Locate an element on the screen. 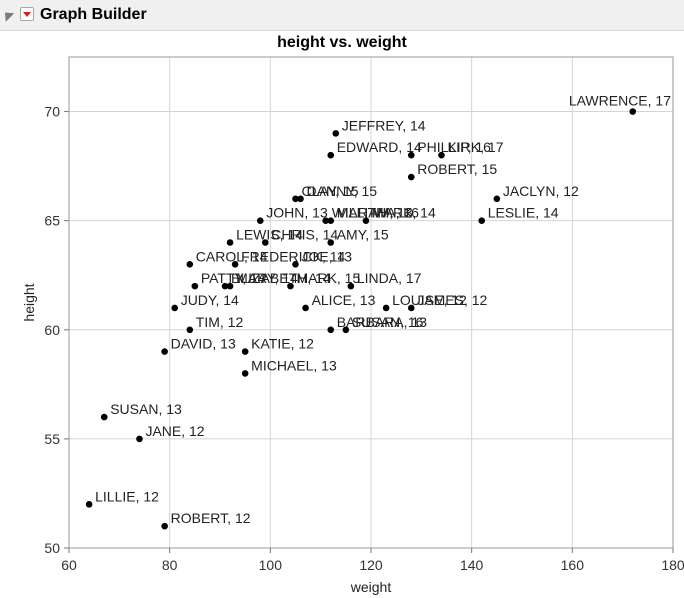  x-tick-label: 180 is located at coordinates (672, 565).